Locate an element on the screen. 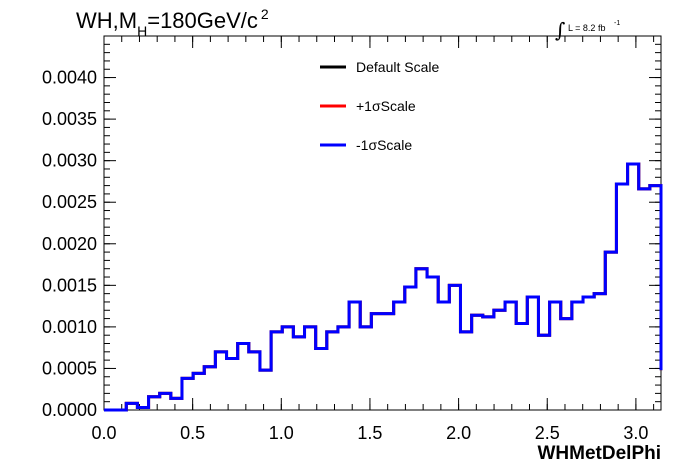  legend: Default Scale +1σScale -1σScale is located at coordinates (379, 106).